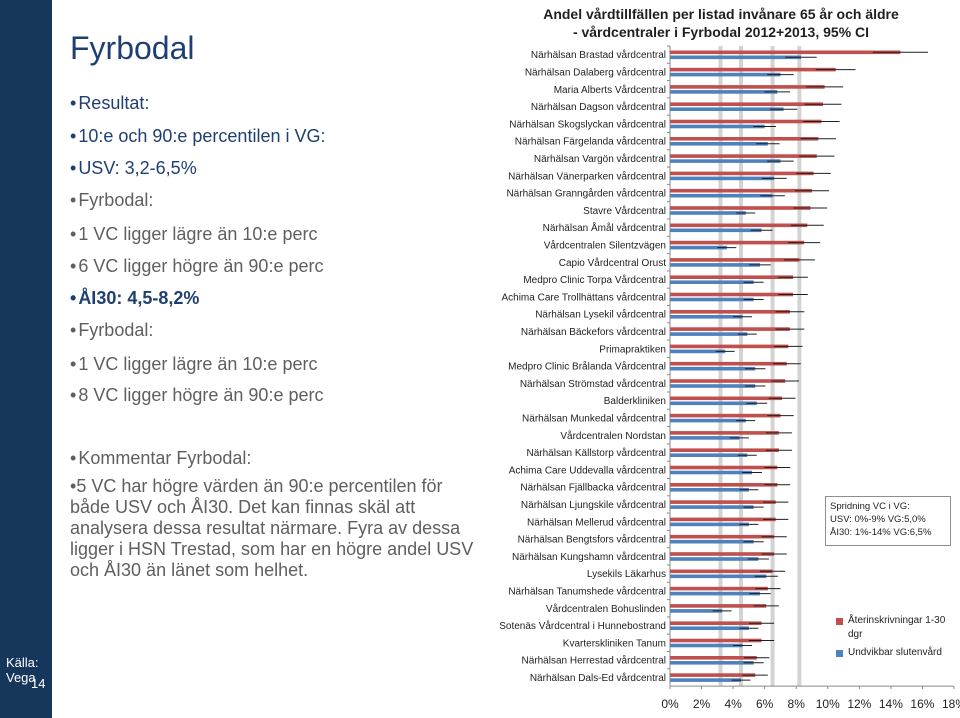  I want to click on category-label: Vårdcentralen Silentzvägen, so click(605, 245).